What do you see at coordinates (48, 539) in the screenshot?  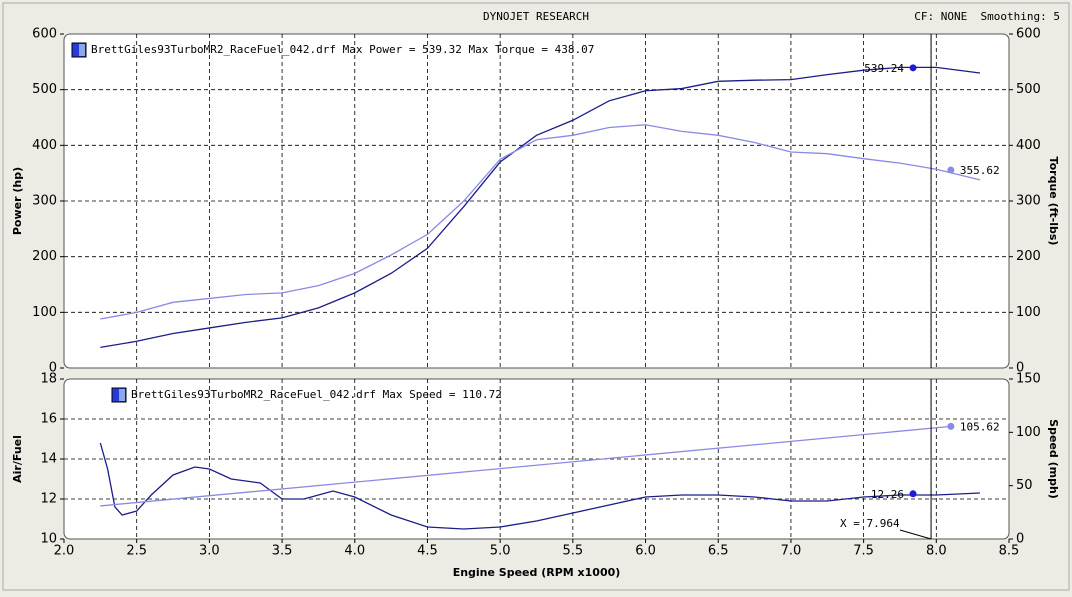 I see `y-tick-label: 10` at bounding box center [48, 539].